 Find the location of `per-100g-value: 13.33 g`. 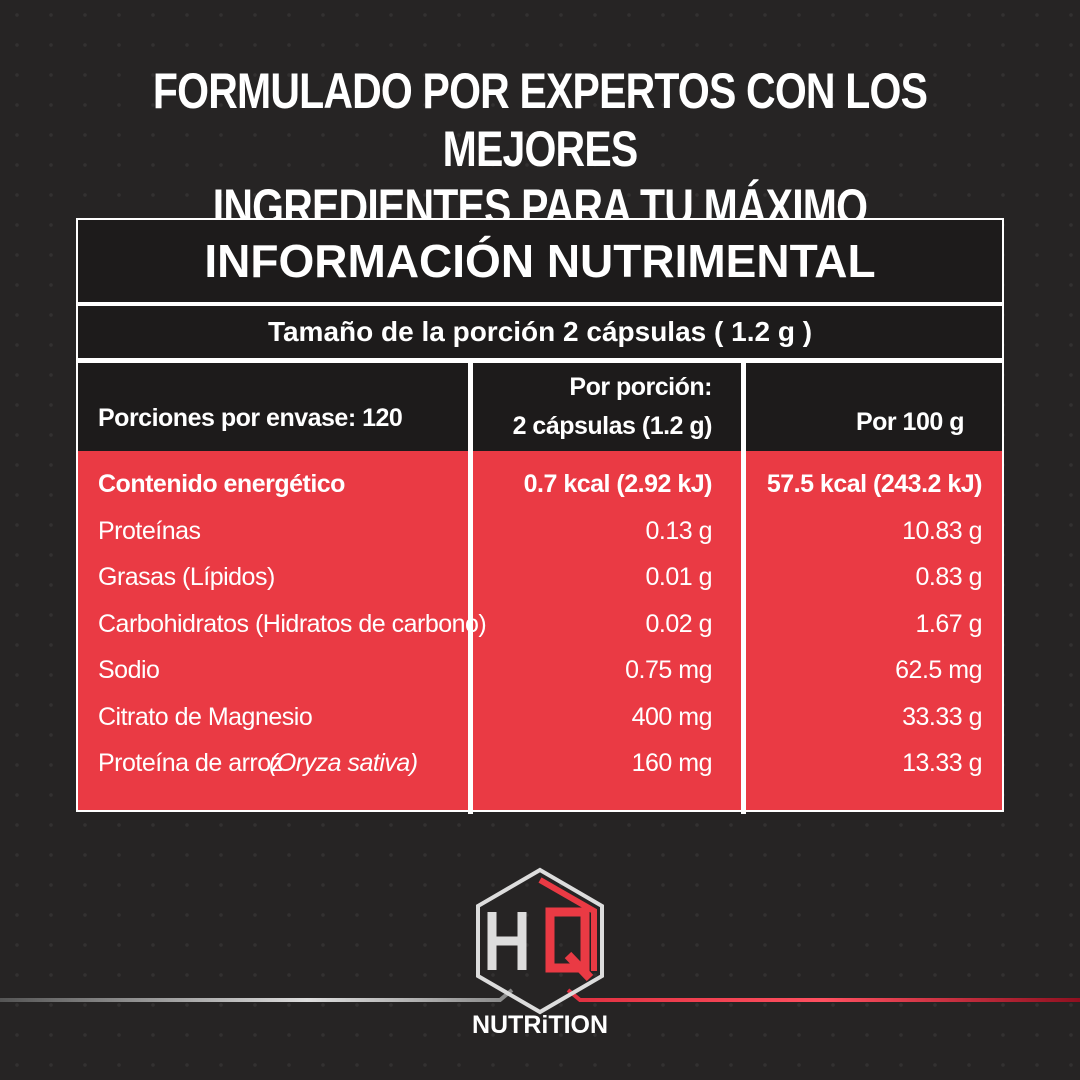

per-100g-value: 13.33 g is located at coordinates (942, 763).